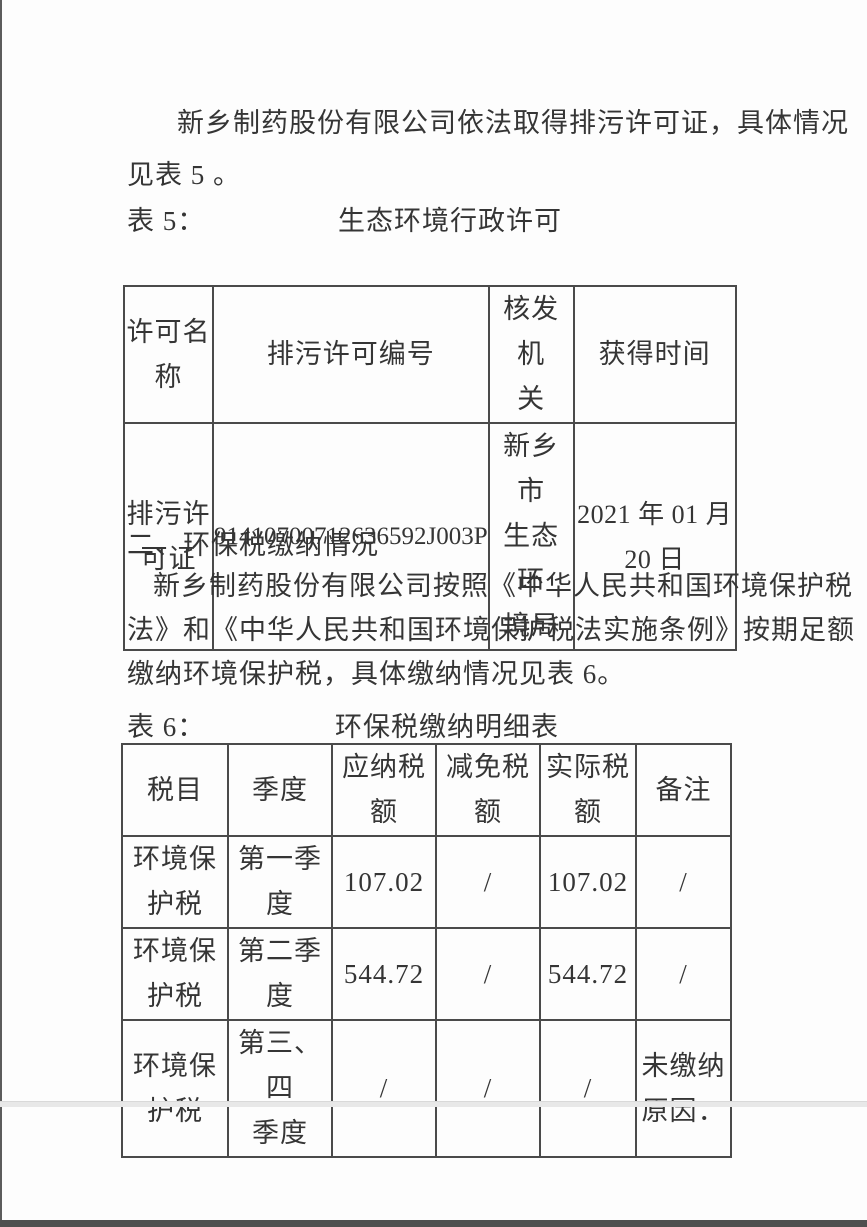  Describe the element at coordinates (433, 1223) in the screenshot. I see `scanner-bottom-band` at that location.